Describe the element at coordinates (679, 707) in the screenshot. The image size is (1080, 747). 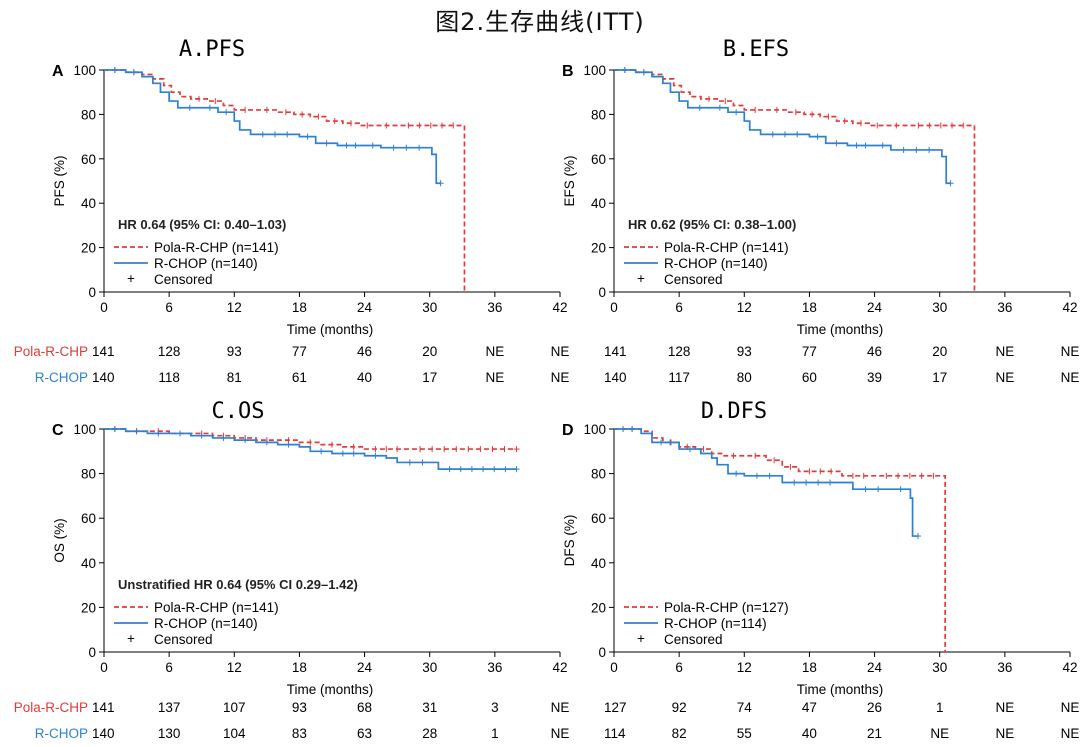
I see `risk-value: 92` at that location.